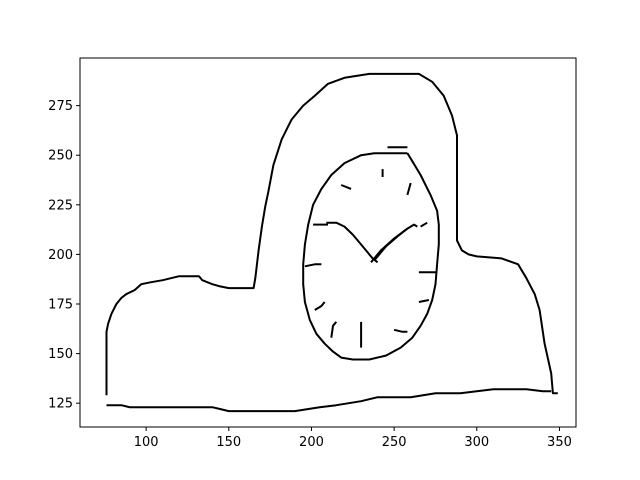 The height and width of the screenshot is (480, 640). Describe the element at coordinates (476, 442) in the screenshot. I see `x-tick-label: 300` at that location.